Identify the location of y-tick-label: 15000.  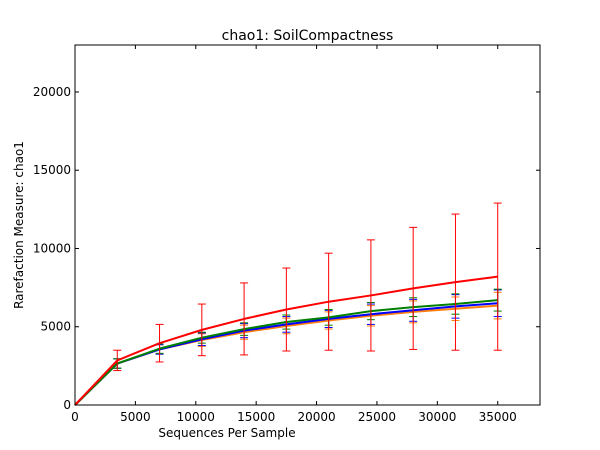
(52, 170).